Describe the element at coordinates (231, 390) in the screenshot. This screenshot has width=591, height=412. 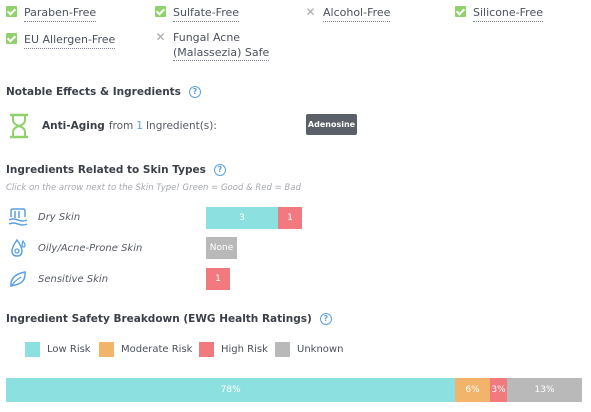
I see `ewg-low-risk-segment: 78%` at that location.